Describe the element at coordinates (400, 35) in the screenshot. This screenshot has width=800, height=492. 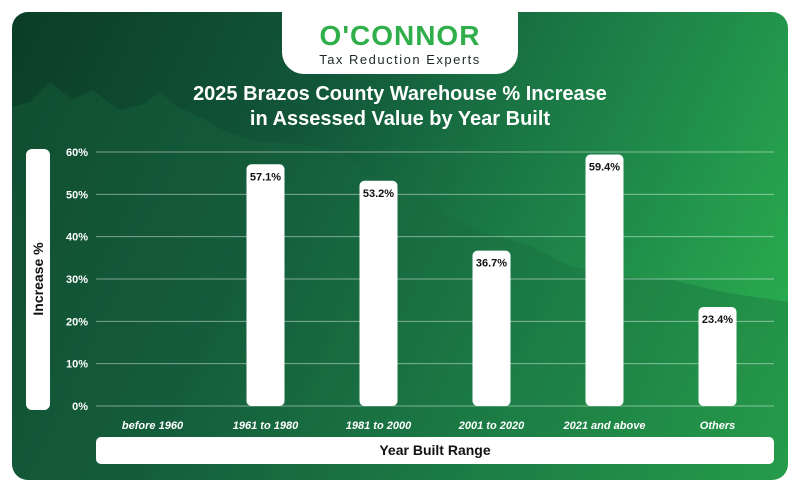
I see `brand-logo: O'CONNOR` at that location.